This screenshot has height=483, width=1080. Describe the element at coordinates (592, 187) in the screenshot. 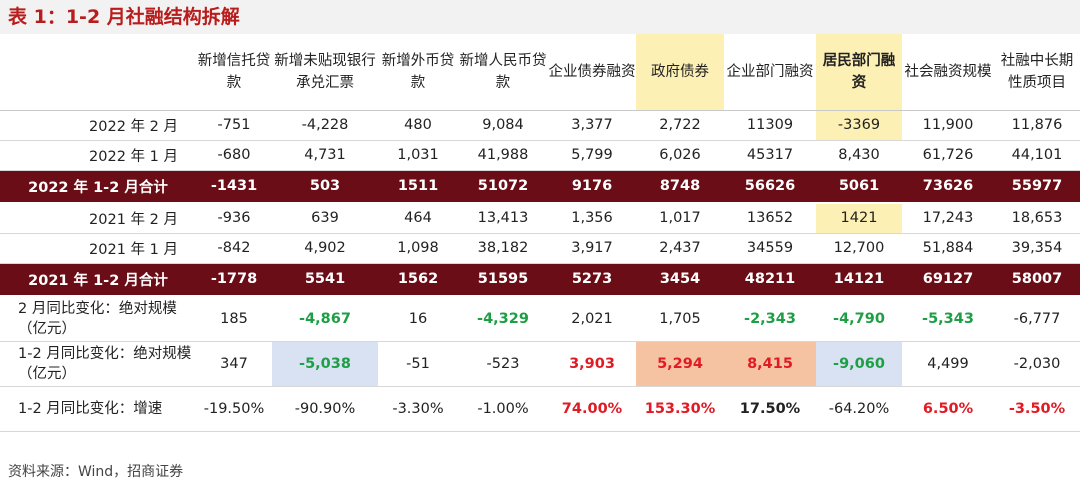

I see `cell: 9176` at that location.